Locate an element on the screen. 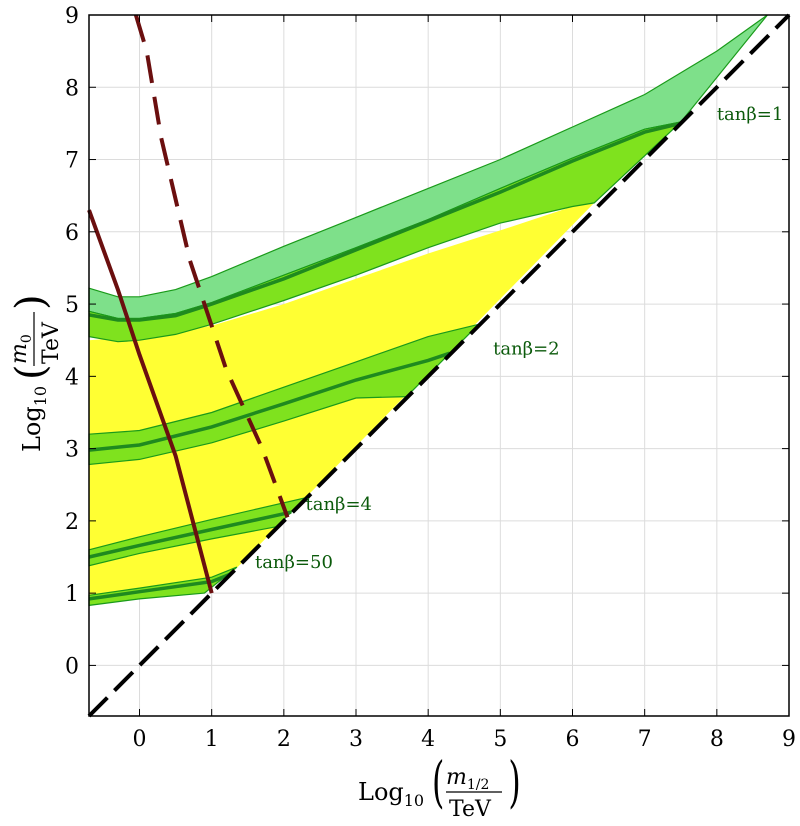  band-label: tanβ=1 is located at coordinates (750, 114).